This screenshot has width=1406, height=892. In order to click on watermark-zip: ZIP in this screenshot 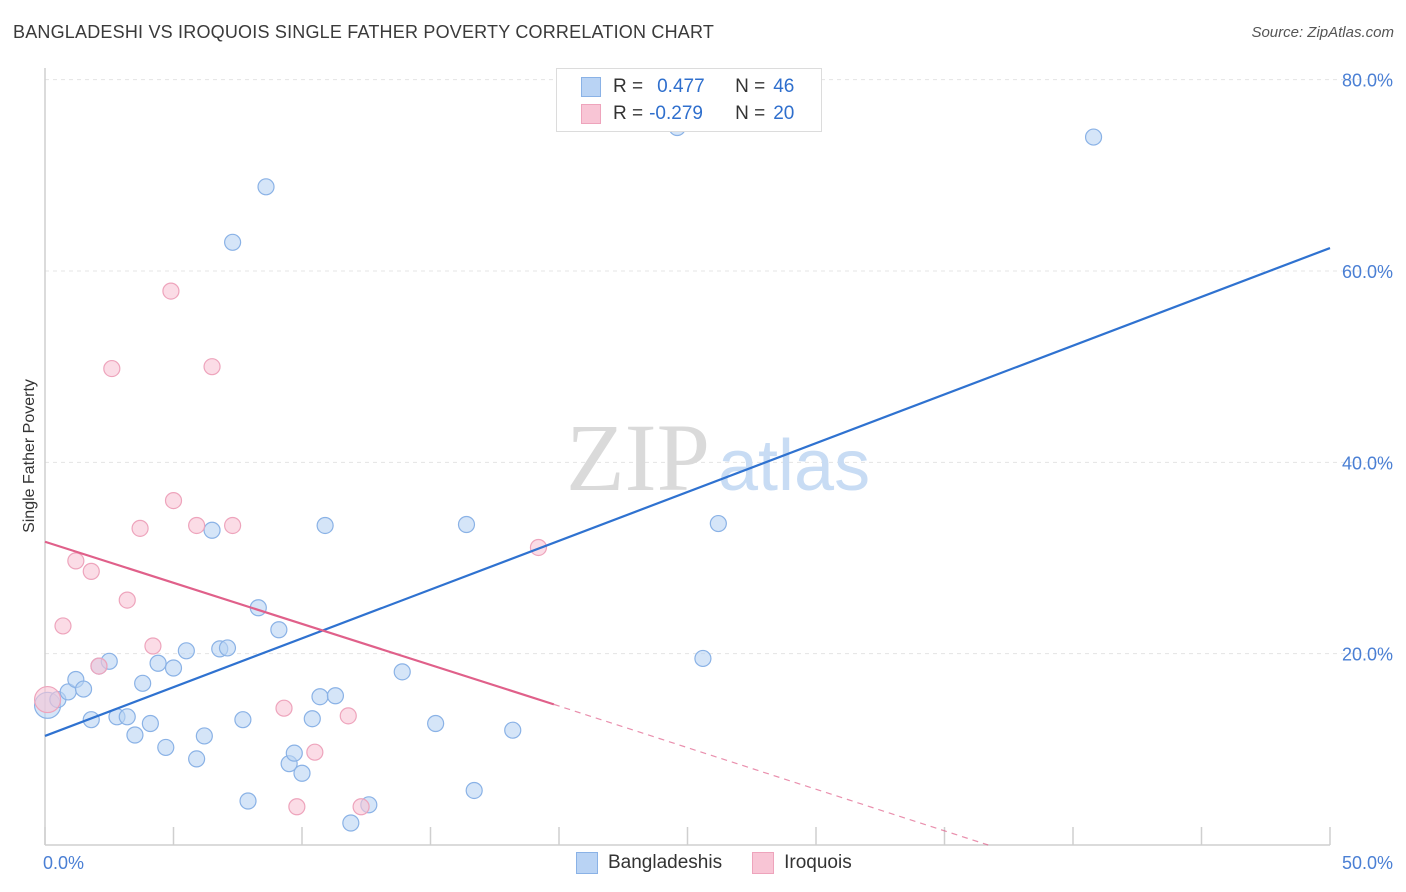, I will do `click(638, 457)`.